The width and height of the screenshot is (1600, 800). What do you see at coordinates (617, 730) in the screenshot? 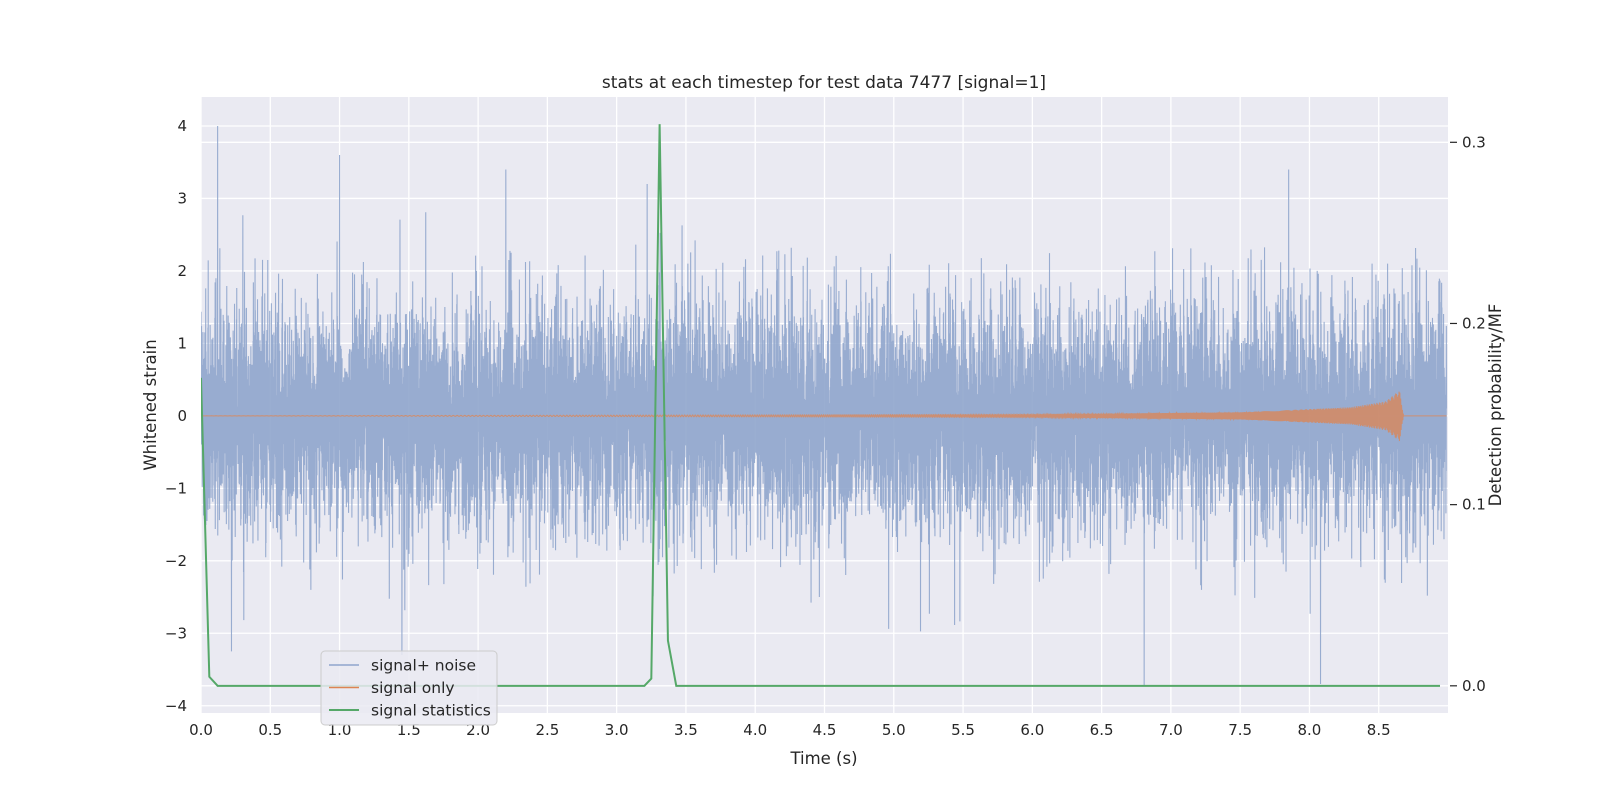
I see `x-tick-label: 3.0` at bounding box center [617, 730].